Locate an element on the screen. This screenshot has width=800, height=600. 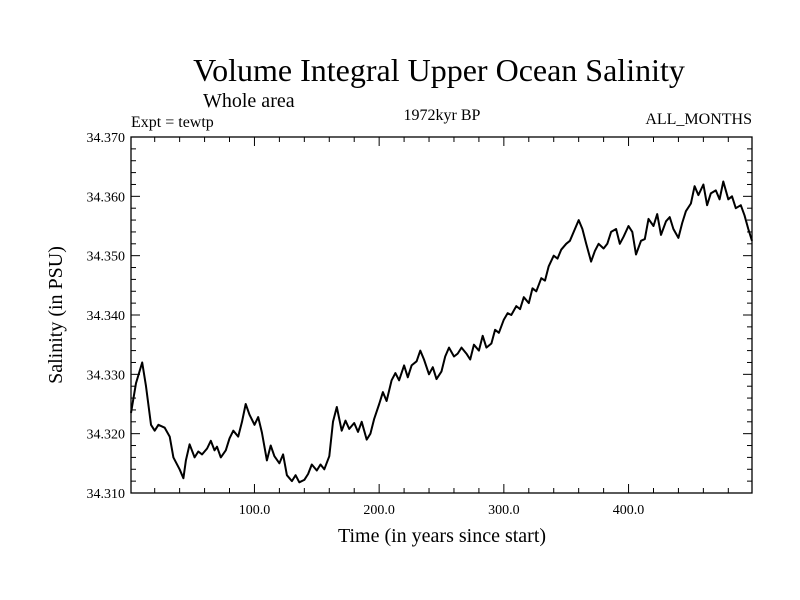
x-tick-label: 400.0 is located at coordinates (629, 510).